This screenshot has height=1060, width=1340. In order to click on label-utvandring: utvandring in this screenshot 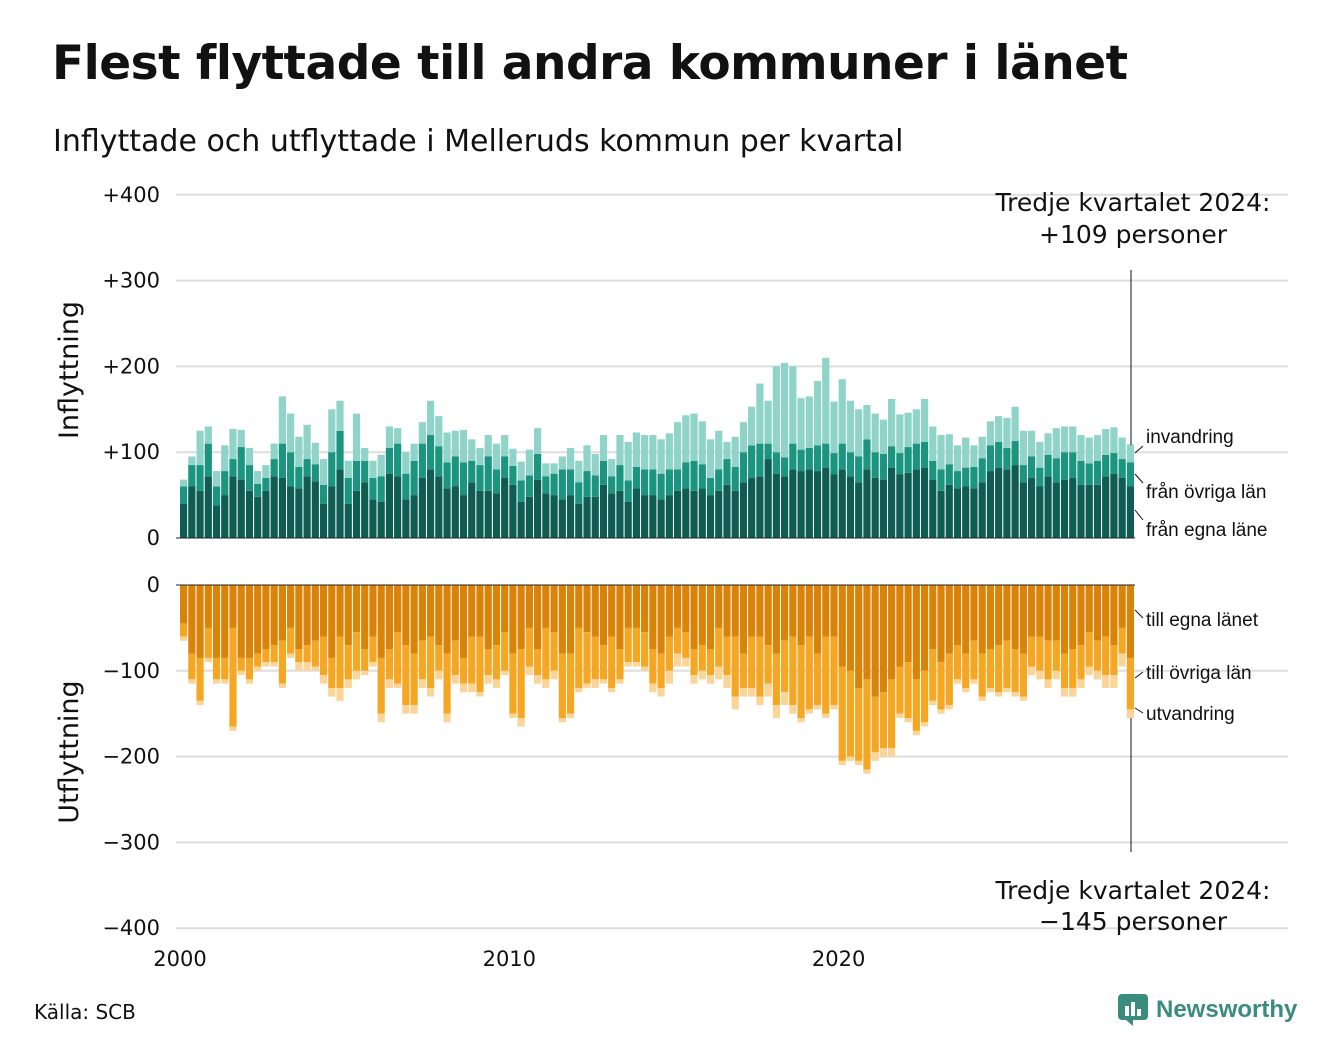, I will do `click(1190, 714)`.